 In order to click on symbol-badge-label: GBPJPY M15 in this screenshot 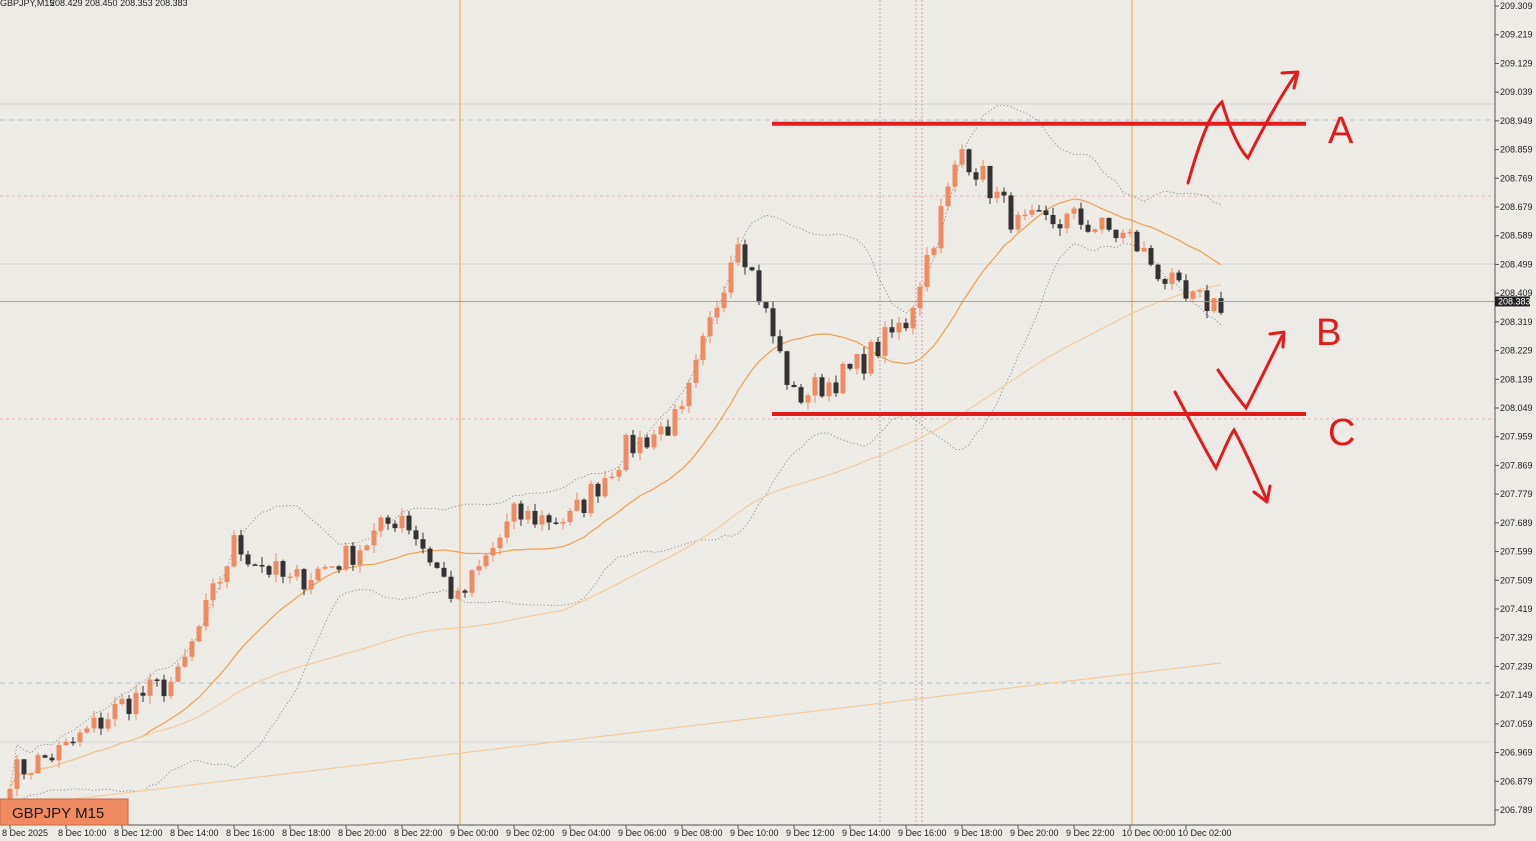, I will do `click(58, 813)`.